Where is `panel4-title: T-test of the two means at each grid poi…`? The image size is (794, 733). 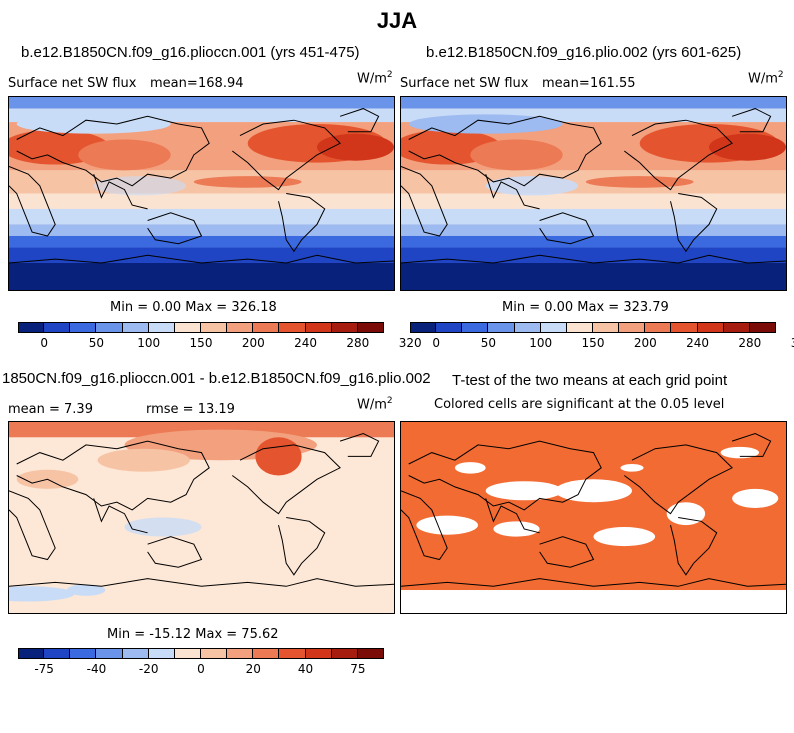 panel4-title: T-test of the two means at each grid poi… is located at coordinates (590, 380).